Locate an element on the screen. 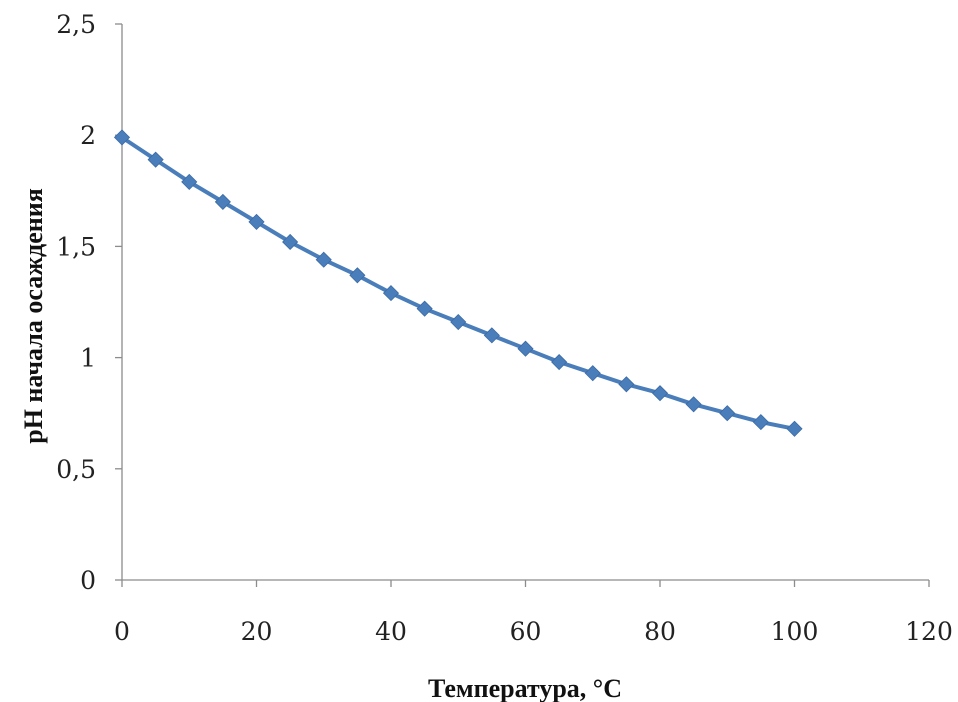 This screenshot has width=958, height=702. x-tick-label: 60 is located at coordinates (526, 631).